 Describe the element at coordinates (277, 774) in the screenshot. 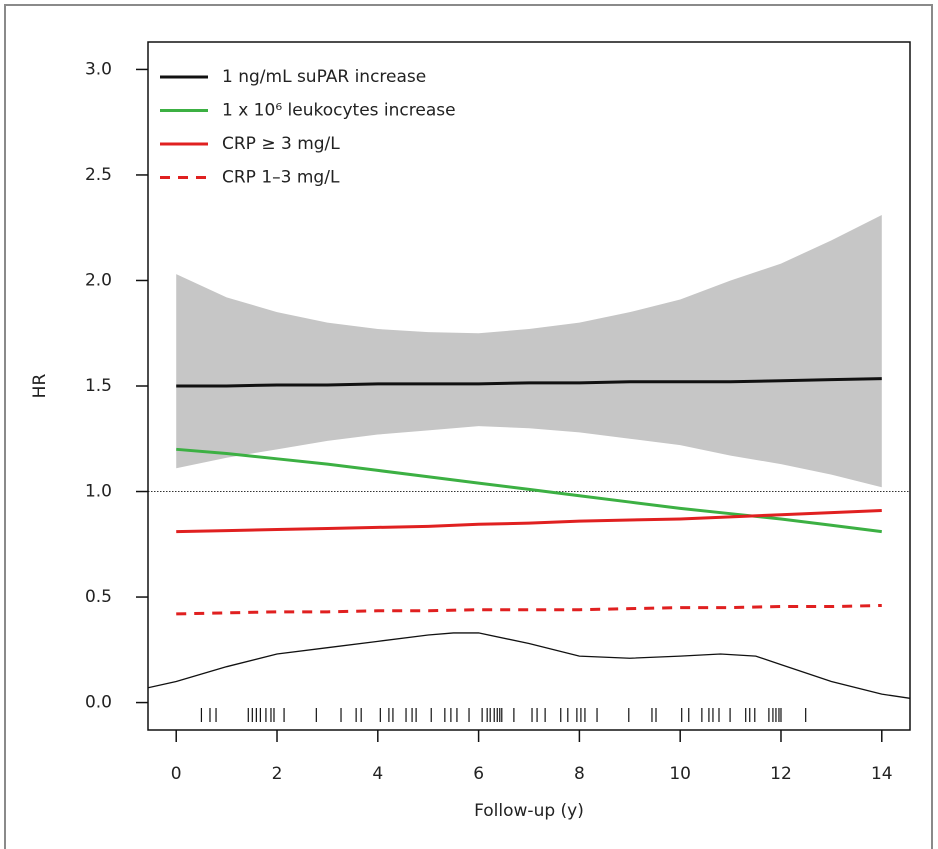

I see `x-tick-label: 2` at that location.